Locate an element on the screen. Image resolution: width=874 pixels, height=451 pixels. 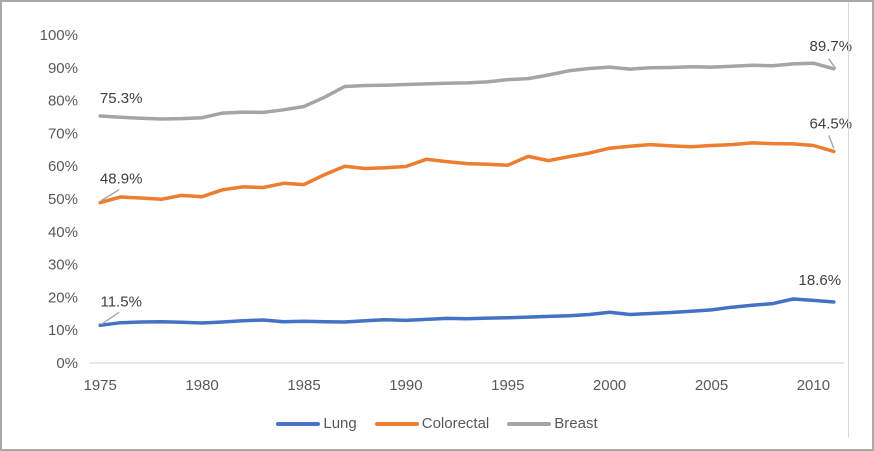
series-line-lung is located at coordinates (467, 312).